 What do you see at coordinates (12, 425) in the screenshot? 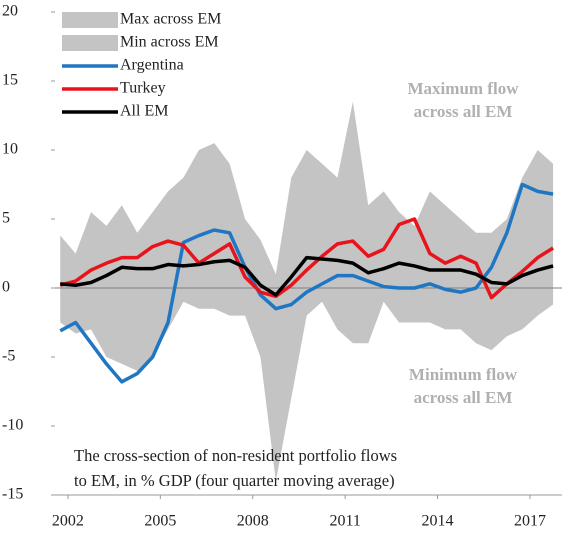
I see `y-tick-label: -10` at bounding box center [12, 425].